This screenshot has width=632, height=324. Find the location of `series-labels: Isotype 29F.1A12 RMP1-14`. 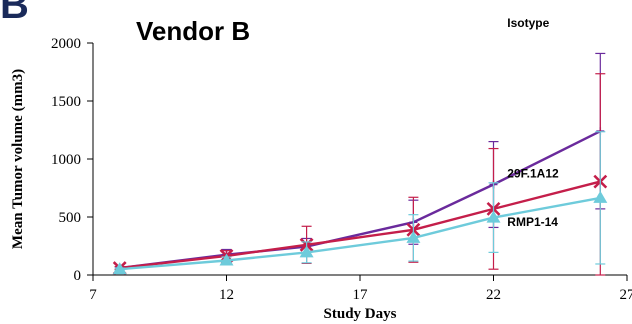

series-labels: Isotype 29F.1A12 RMP1-14 is located at coordinates (533, 122).